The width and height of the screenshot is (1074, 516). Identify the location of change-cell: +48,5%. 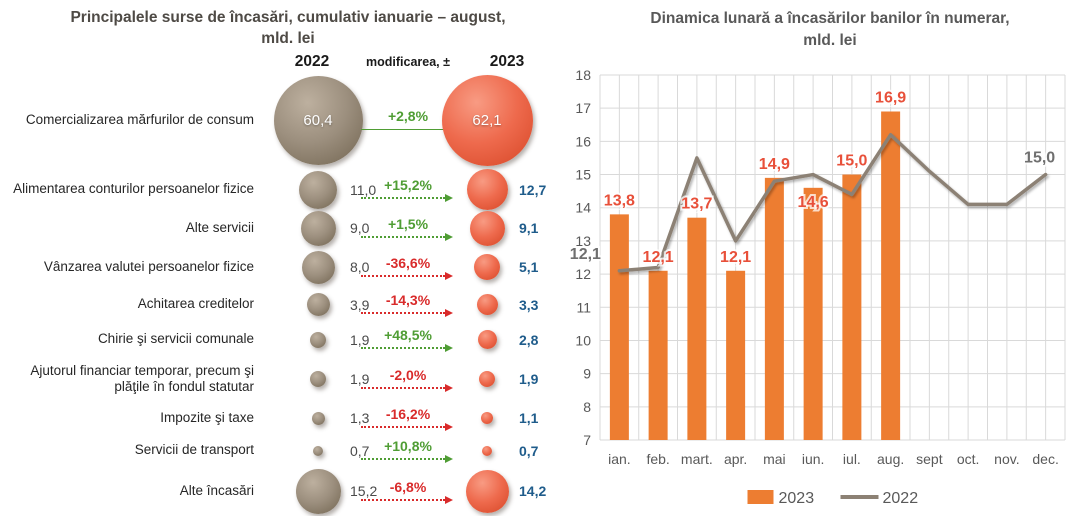
(407, 339).